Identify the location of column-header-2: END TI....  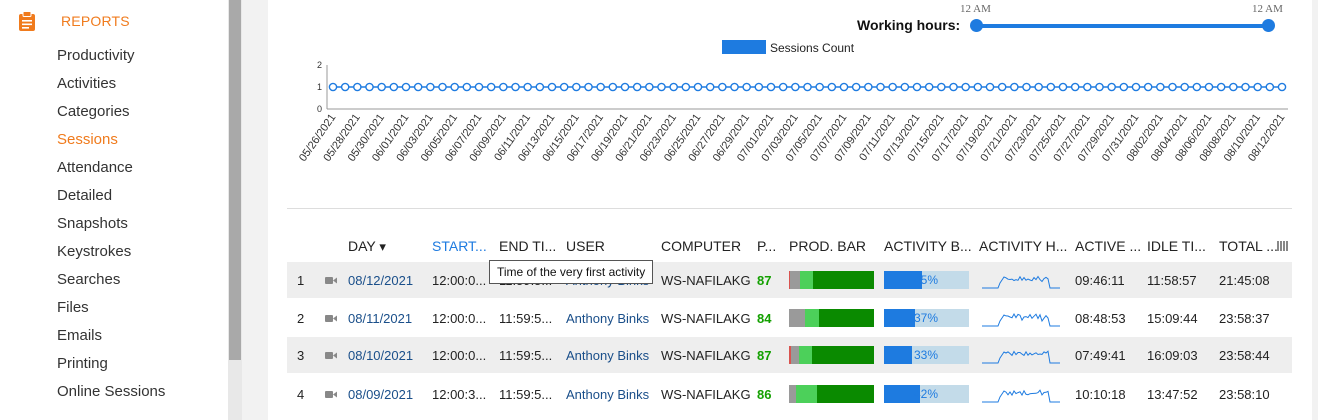
(527, 246).